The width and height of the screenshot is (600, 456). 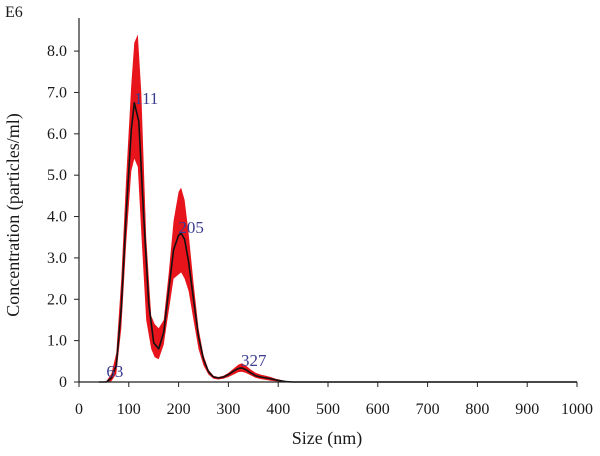 I want to click on y-tick-label: 3.0, so click(x=57, y=258).